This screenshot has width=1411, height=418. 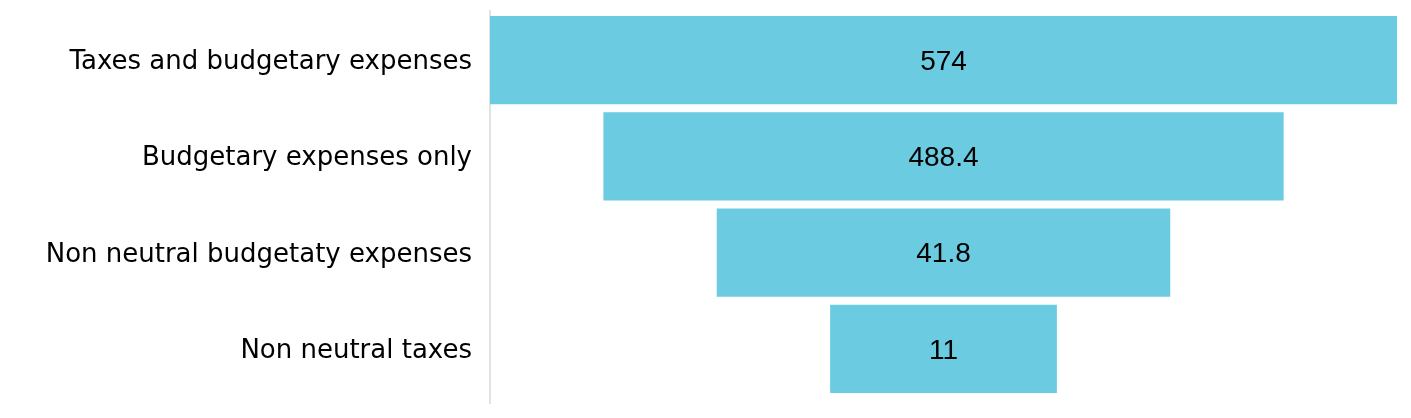 What do you see at coordinates (943, 157) in the screenshot?
I see `data-label: 488.4` at bounding box center [943, 157].